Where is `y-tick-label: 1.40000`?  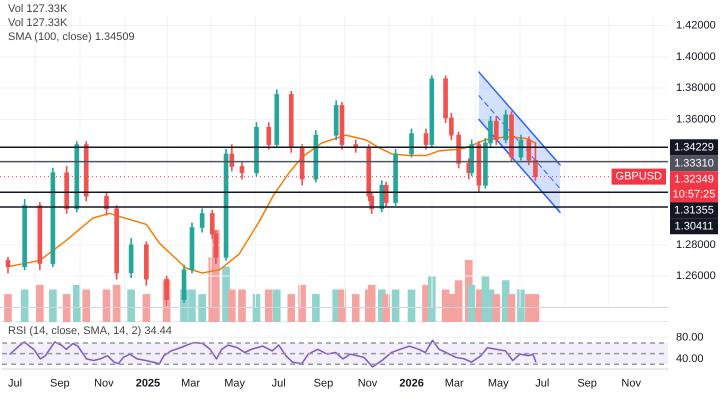
y-tick-label: 1.40000 is located at coordinates (696, 56).